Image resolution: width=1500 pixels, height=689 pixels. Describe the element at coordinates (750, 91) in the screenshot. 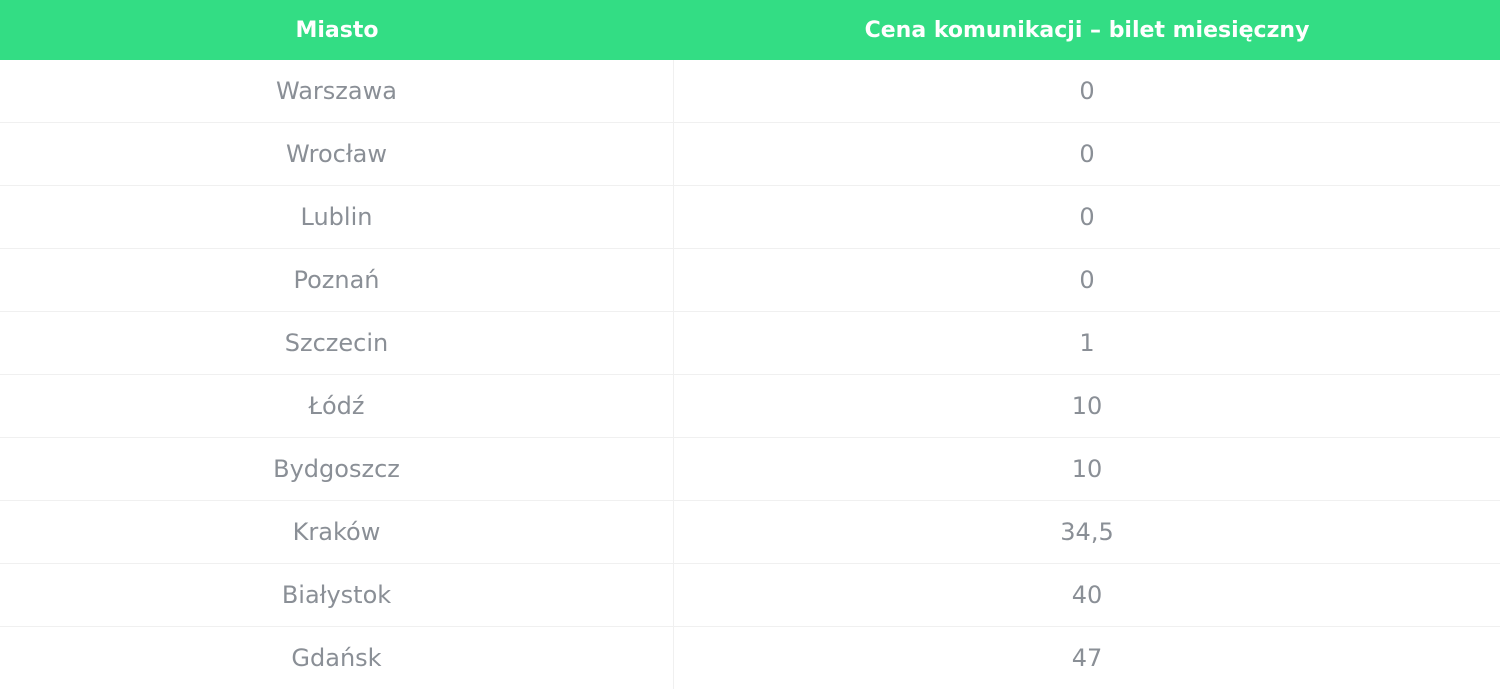

I see `table-row: Warszawa 0` at that location.